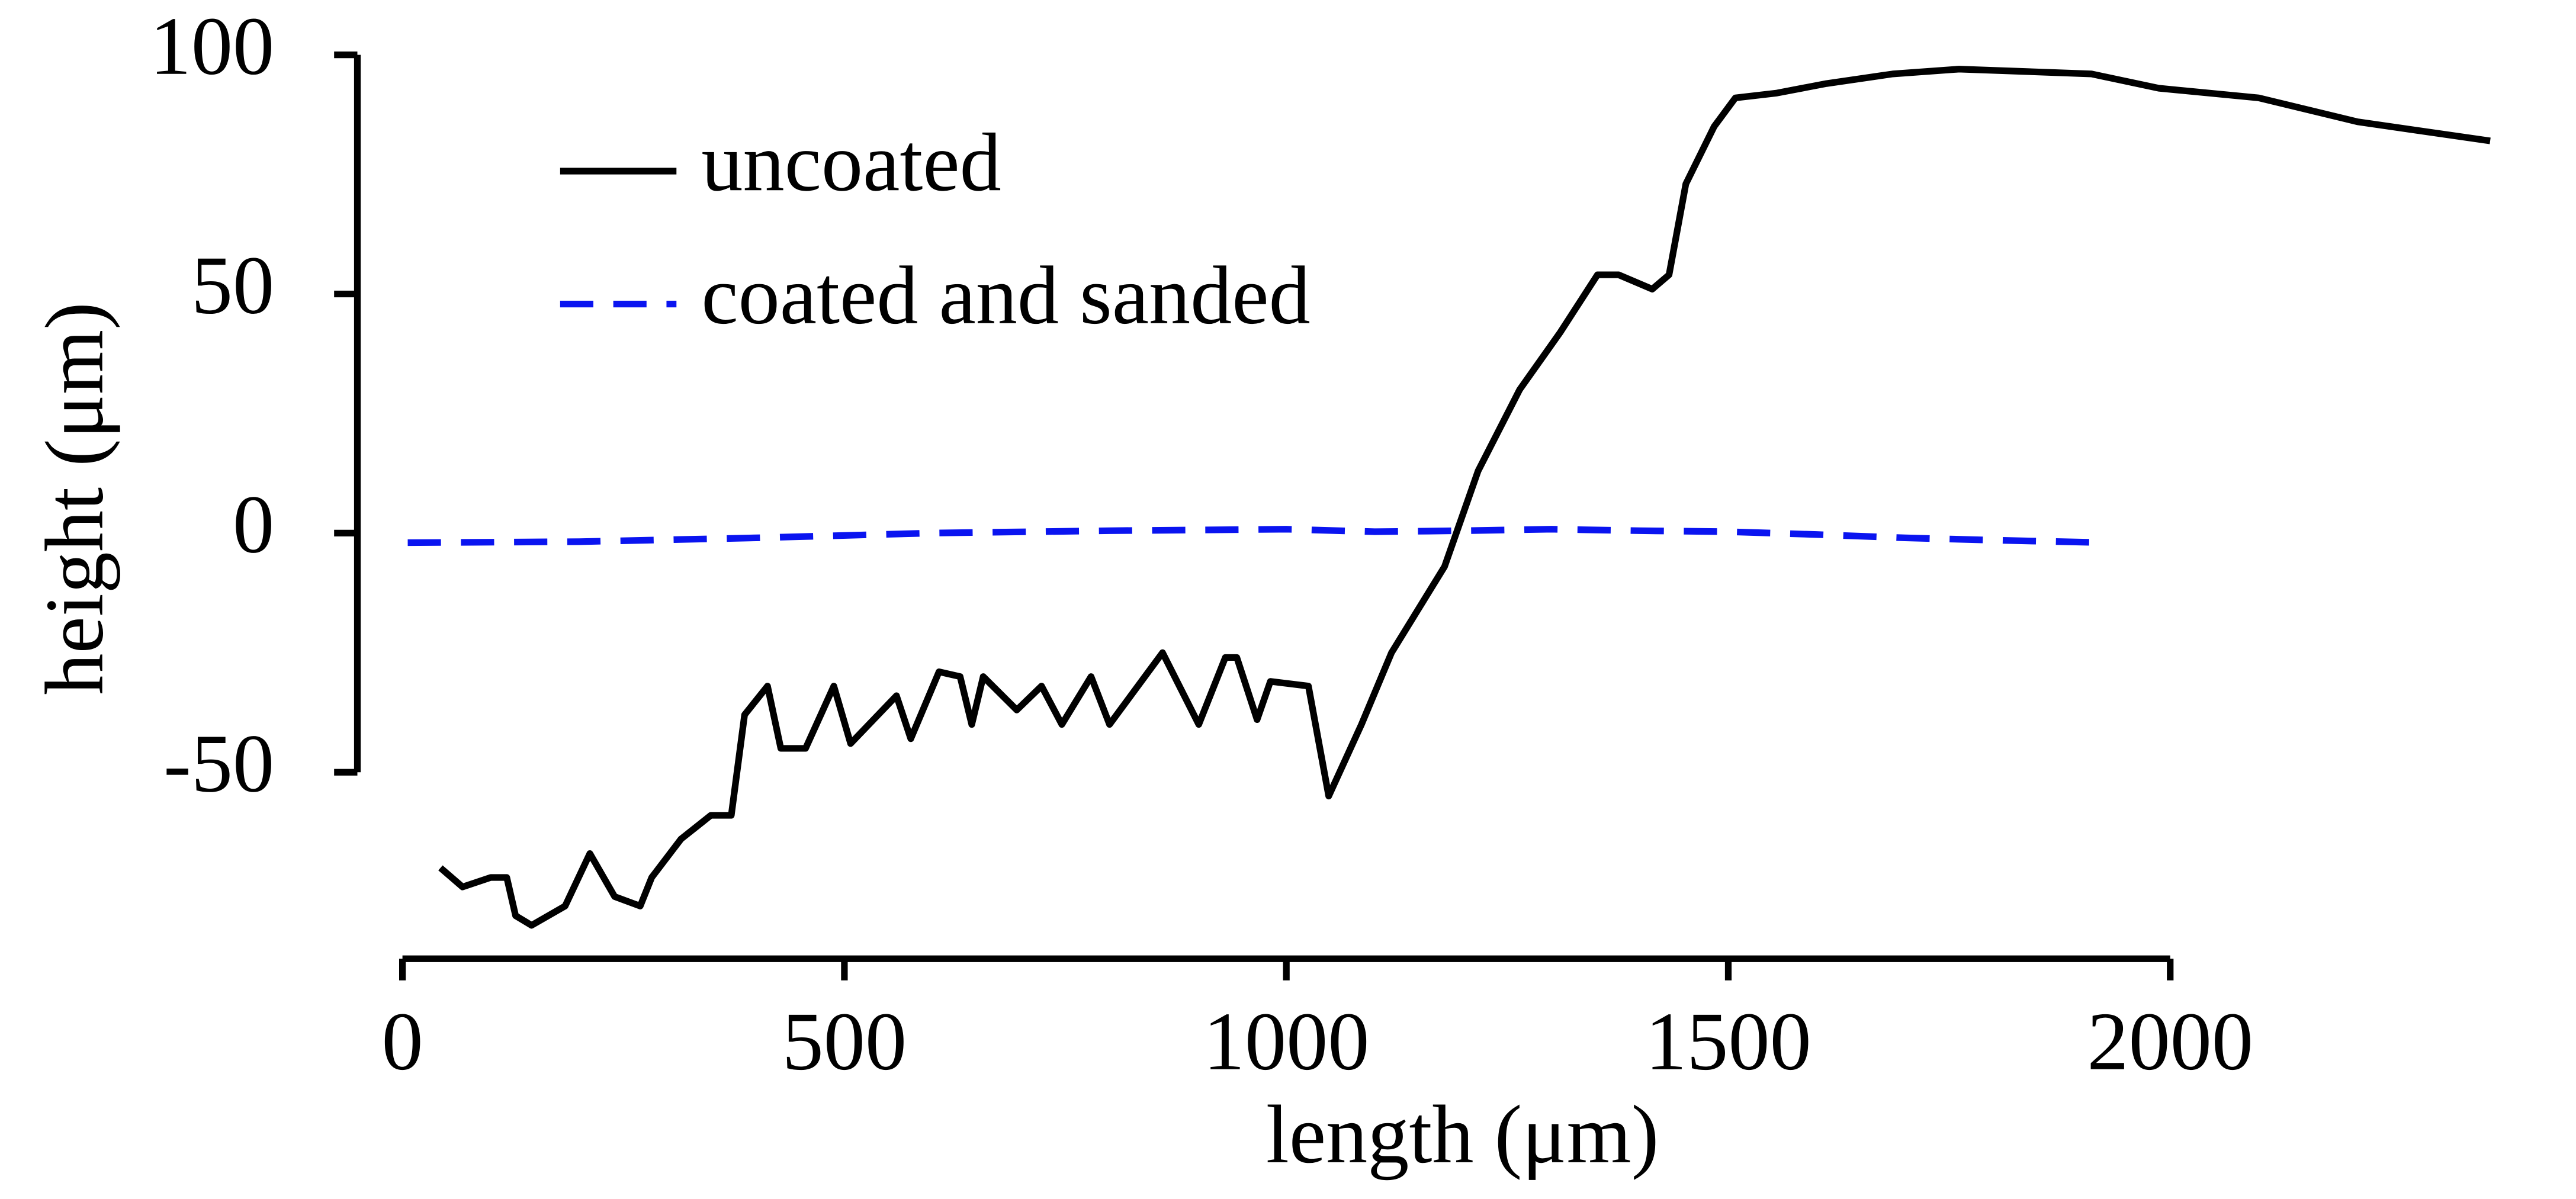 This screenshot has width=2576, height=1199. I want to click on x-tick-label: 0, so click(402, 1042).